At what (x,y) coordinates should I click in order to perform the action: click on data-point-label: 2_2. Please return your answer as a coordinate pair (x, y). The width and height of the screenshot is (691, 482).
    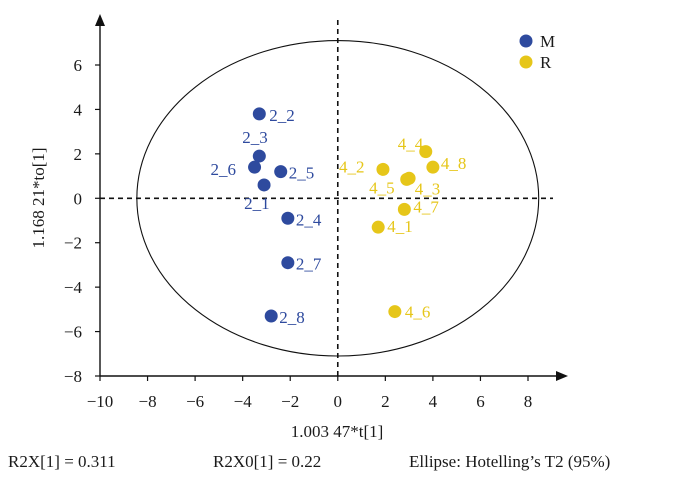
    Looking at the image, I should click on (282, 115).